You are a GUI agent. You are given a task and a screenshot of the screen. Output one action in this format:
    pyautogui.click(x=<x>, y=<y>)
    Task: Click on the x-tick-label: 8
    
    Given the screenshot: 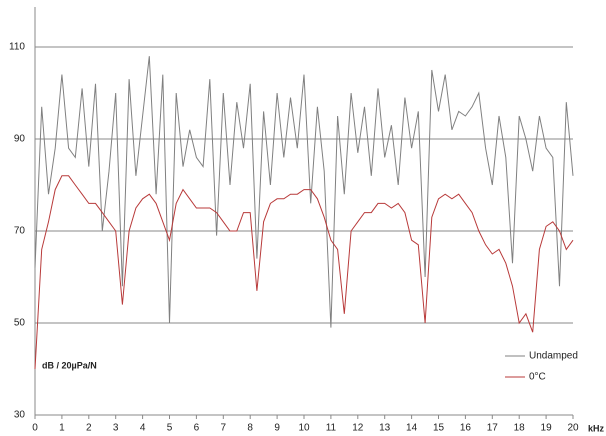 What is the action you would take?
    pyautogui.click(x=250, y=428)
    